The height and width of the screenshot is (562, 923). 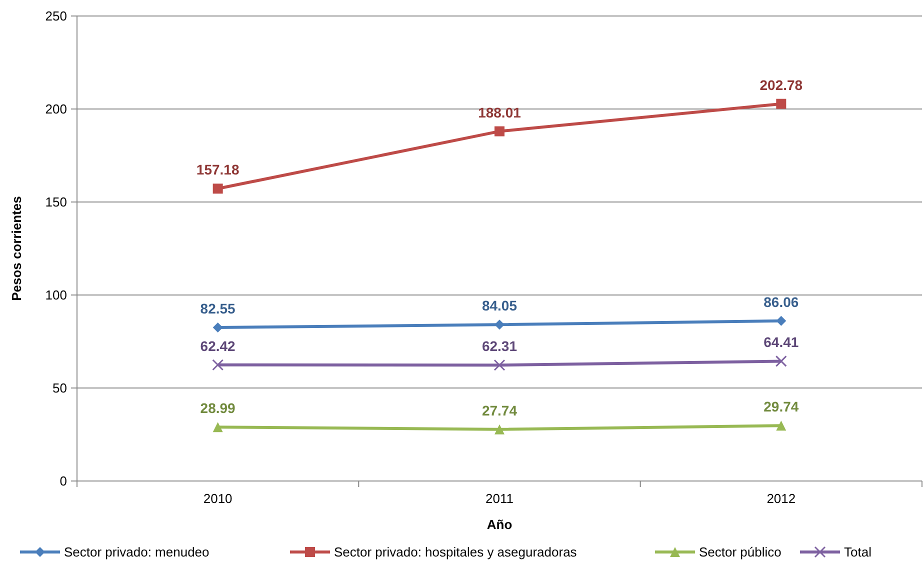 I want to click on x-tick-label: 2010, so click(x=217, y=498).